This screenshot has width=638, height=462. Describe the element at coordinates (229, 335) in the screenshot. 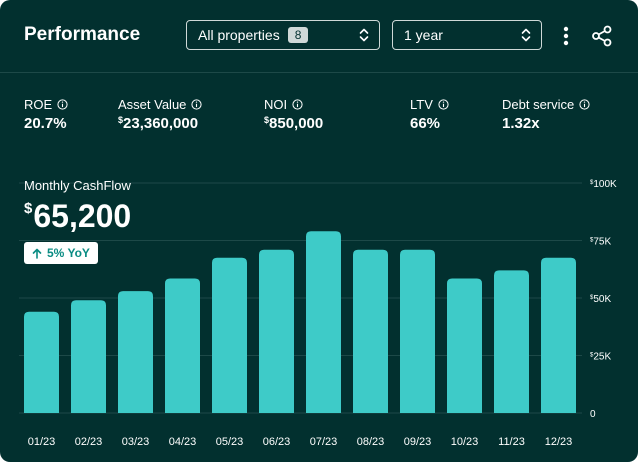

I see `bar-05/23` at that location.